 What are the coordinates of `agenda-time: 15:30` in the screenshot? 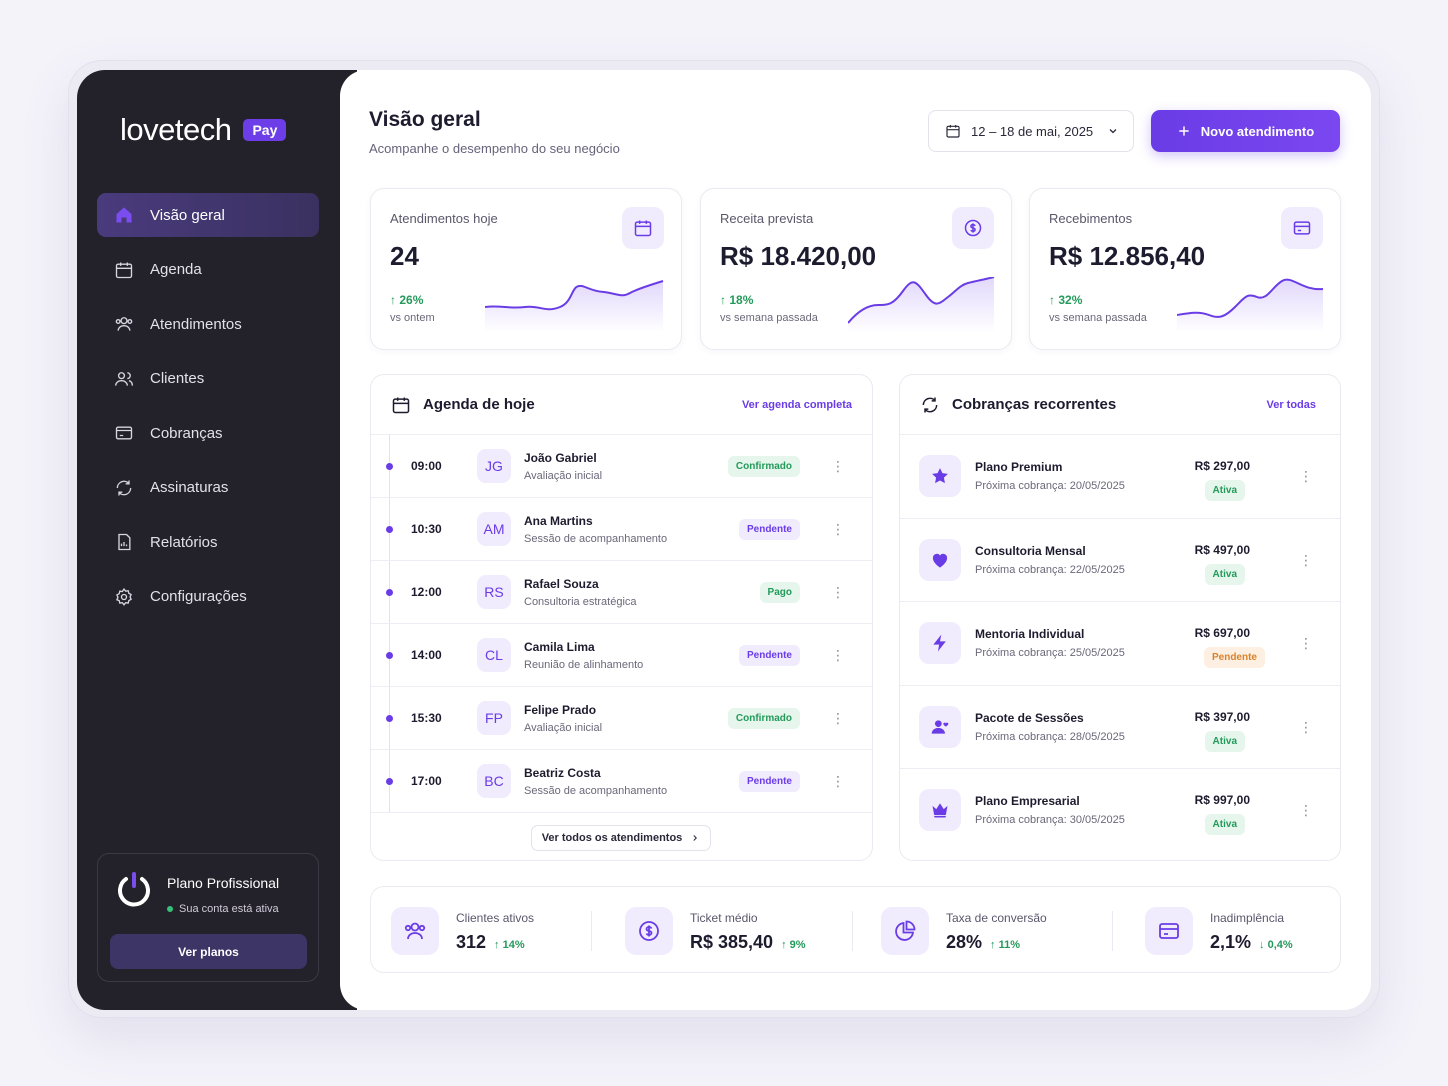 It's located at (426, 718).